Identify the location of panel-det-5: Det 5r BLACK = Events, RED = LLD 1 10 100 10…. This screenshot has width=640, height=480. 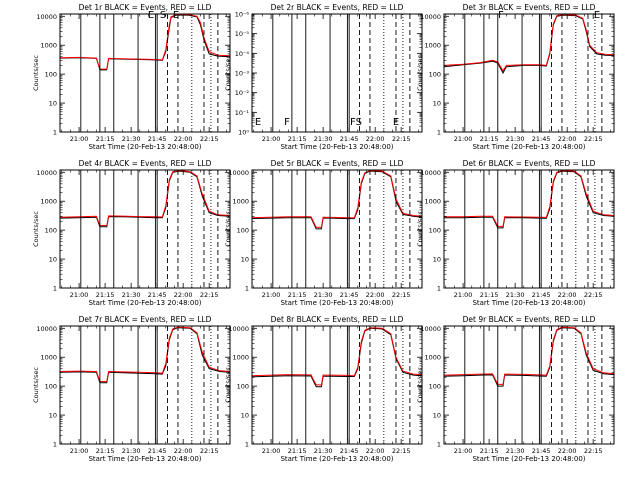
(323, 233).